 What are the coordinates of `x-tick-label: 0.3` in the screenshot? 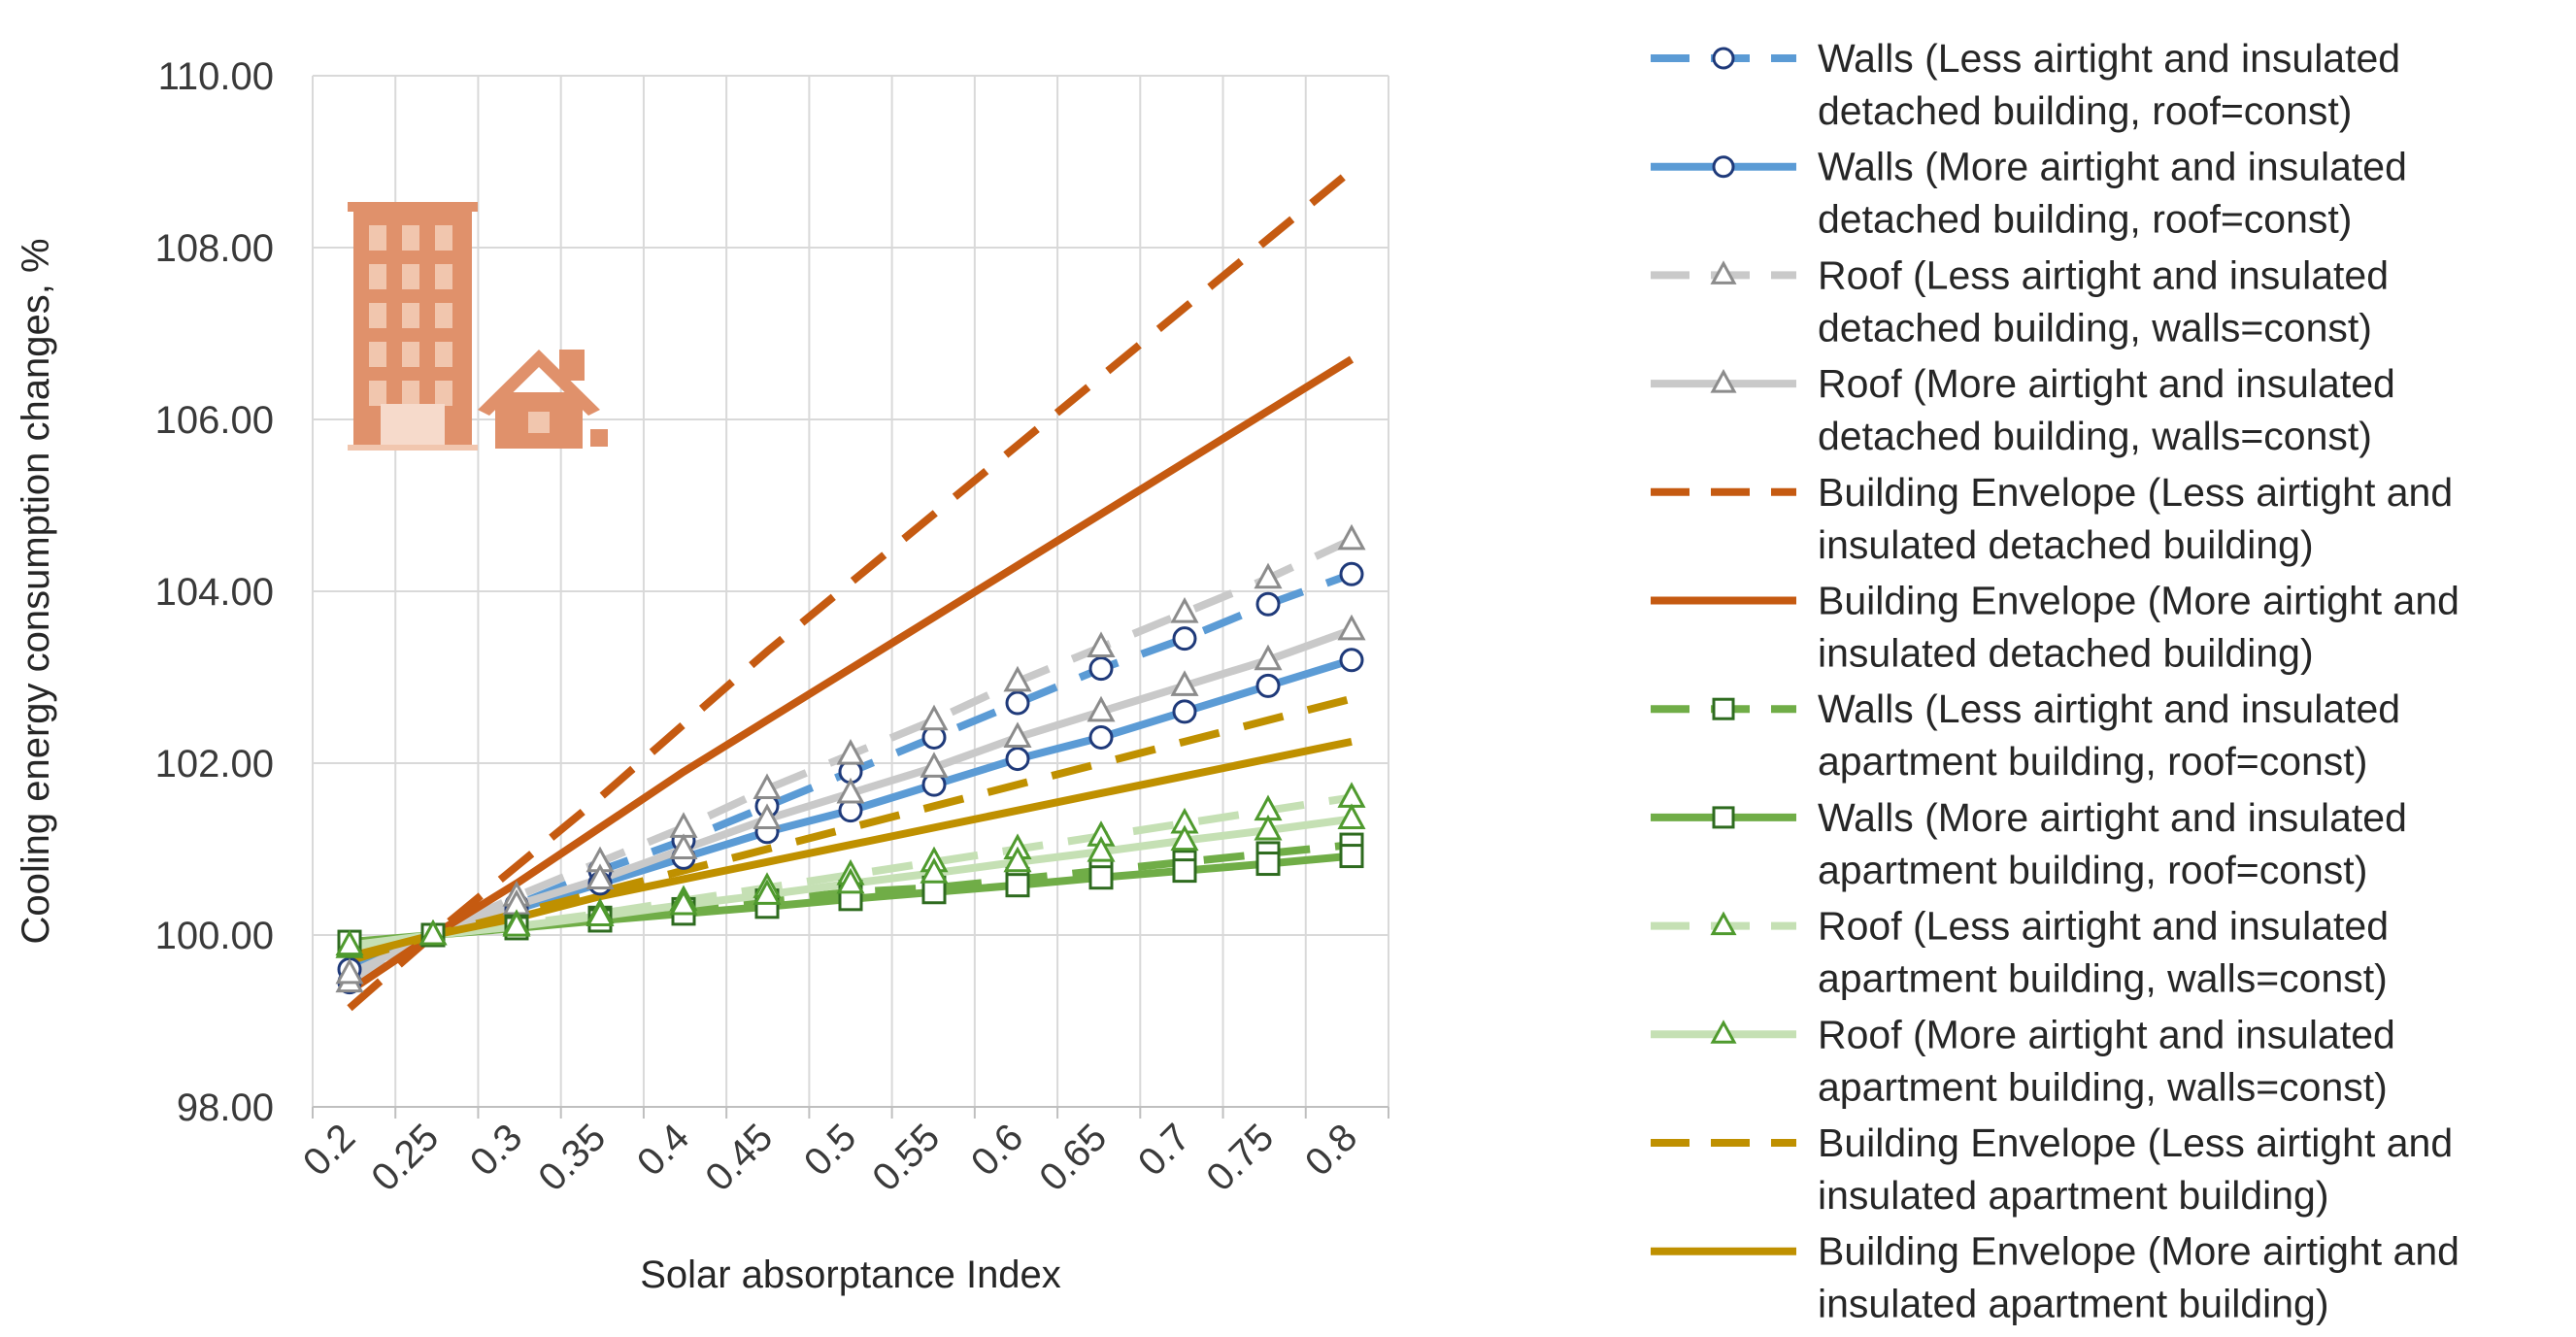 It's located at (496, 1150).